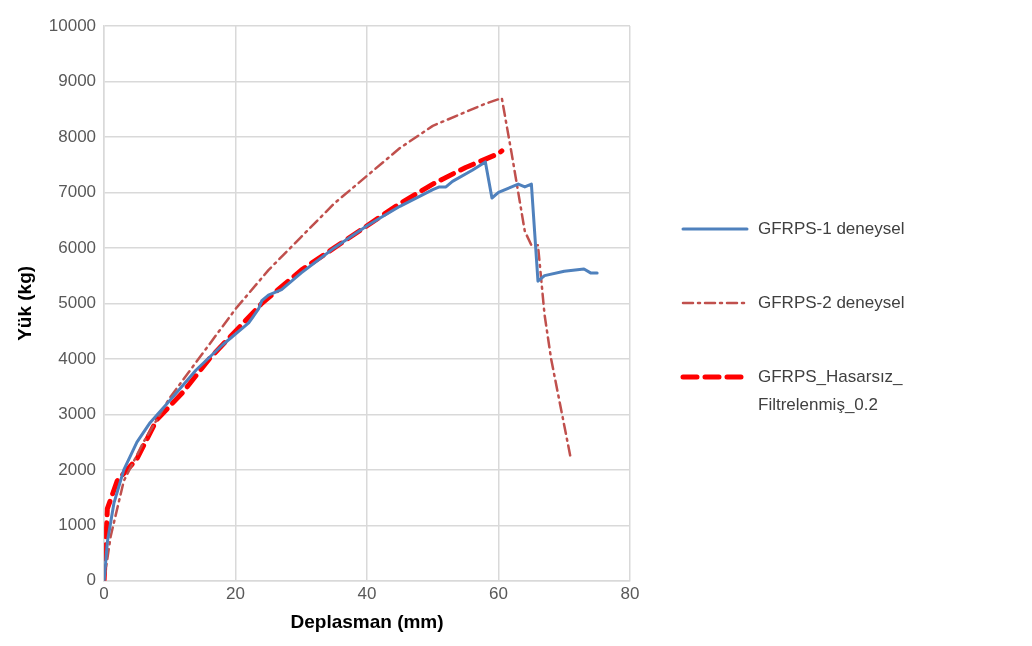  Describe the element at coordinates (72, 25) in the screenshot. I see `y-tick-label: 10000` at that location.